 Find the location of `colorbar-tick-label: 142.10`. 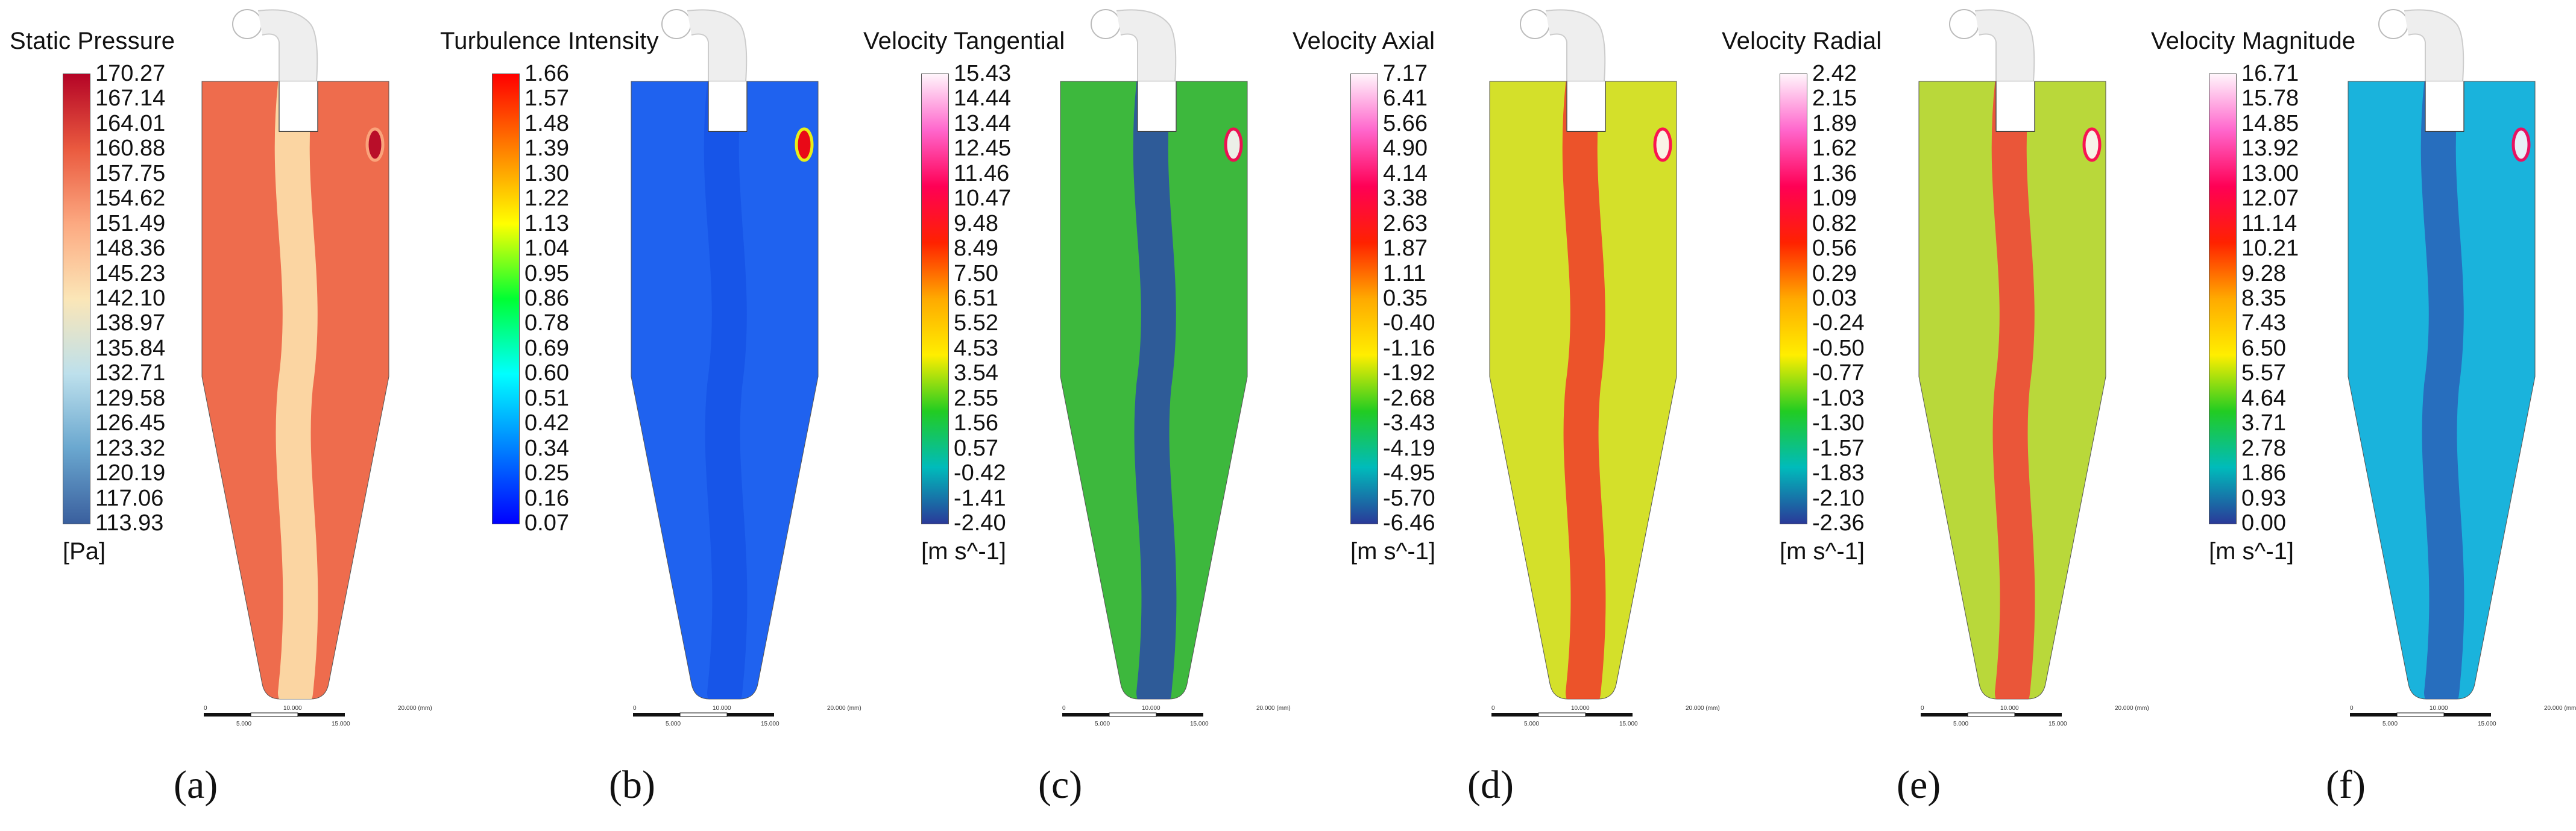

colorbar-tick-label: 142.10 is located at coordinates (130, 298).